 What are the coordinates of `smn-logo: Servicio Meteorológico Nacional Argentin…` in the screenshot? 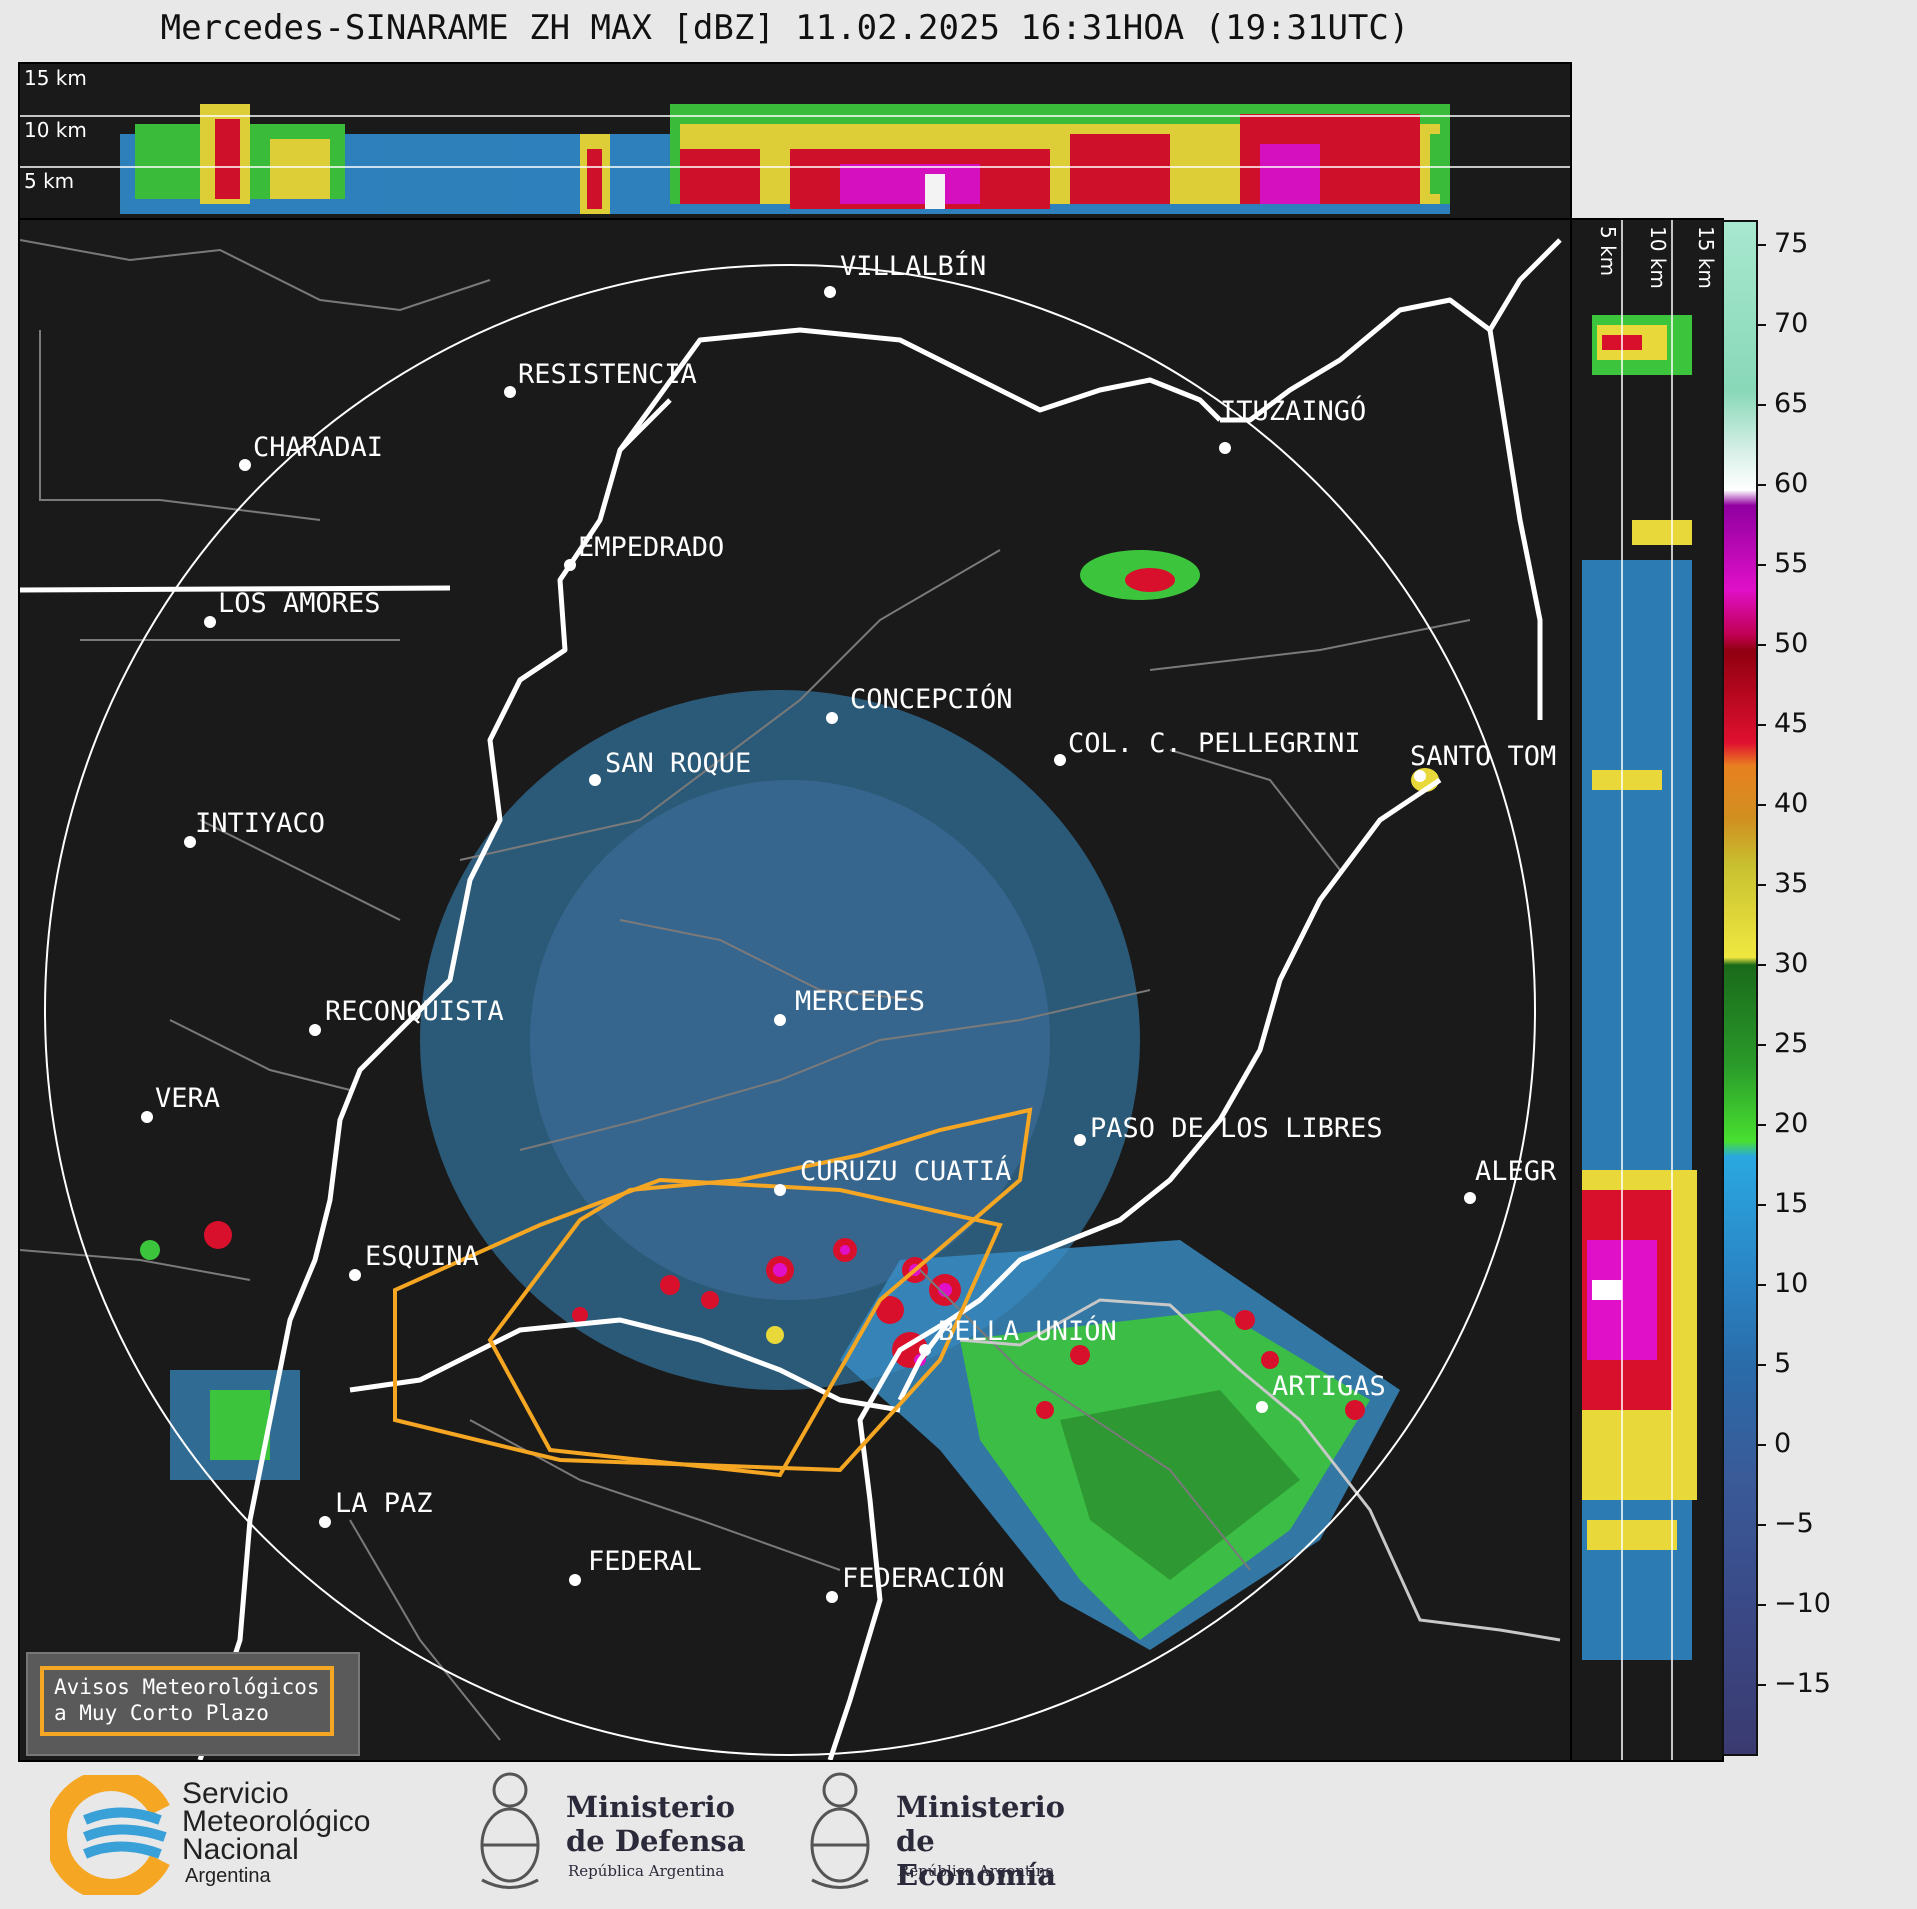 It's located at (232, 1835).